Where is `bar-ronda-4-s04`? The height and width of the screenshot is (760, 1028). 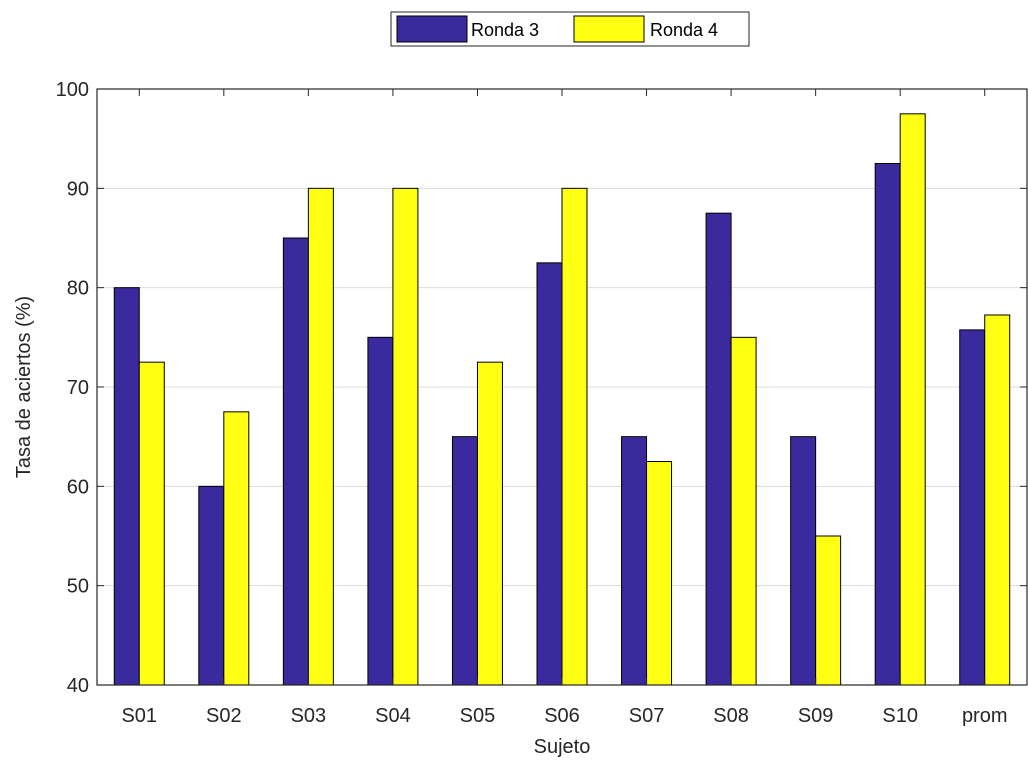
bar-ronda-4-s04 is located at coordinates (405, 436).